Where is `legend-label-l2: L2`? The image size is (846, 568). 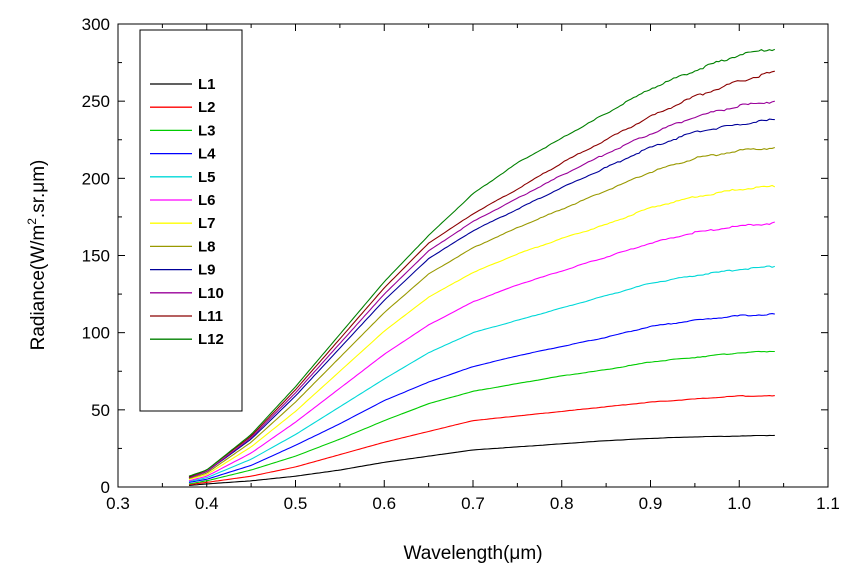 legend-label-l2: L2 is located at coordinates (207, 107).